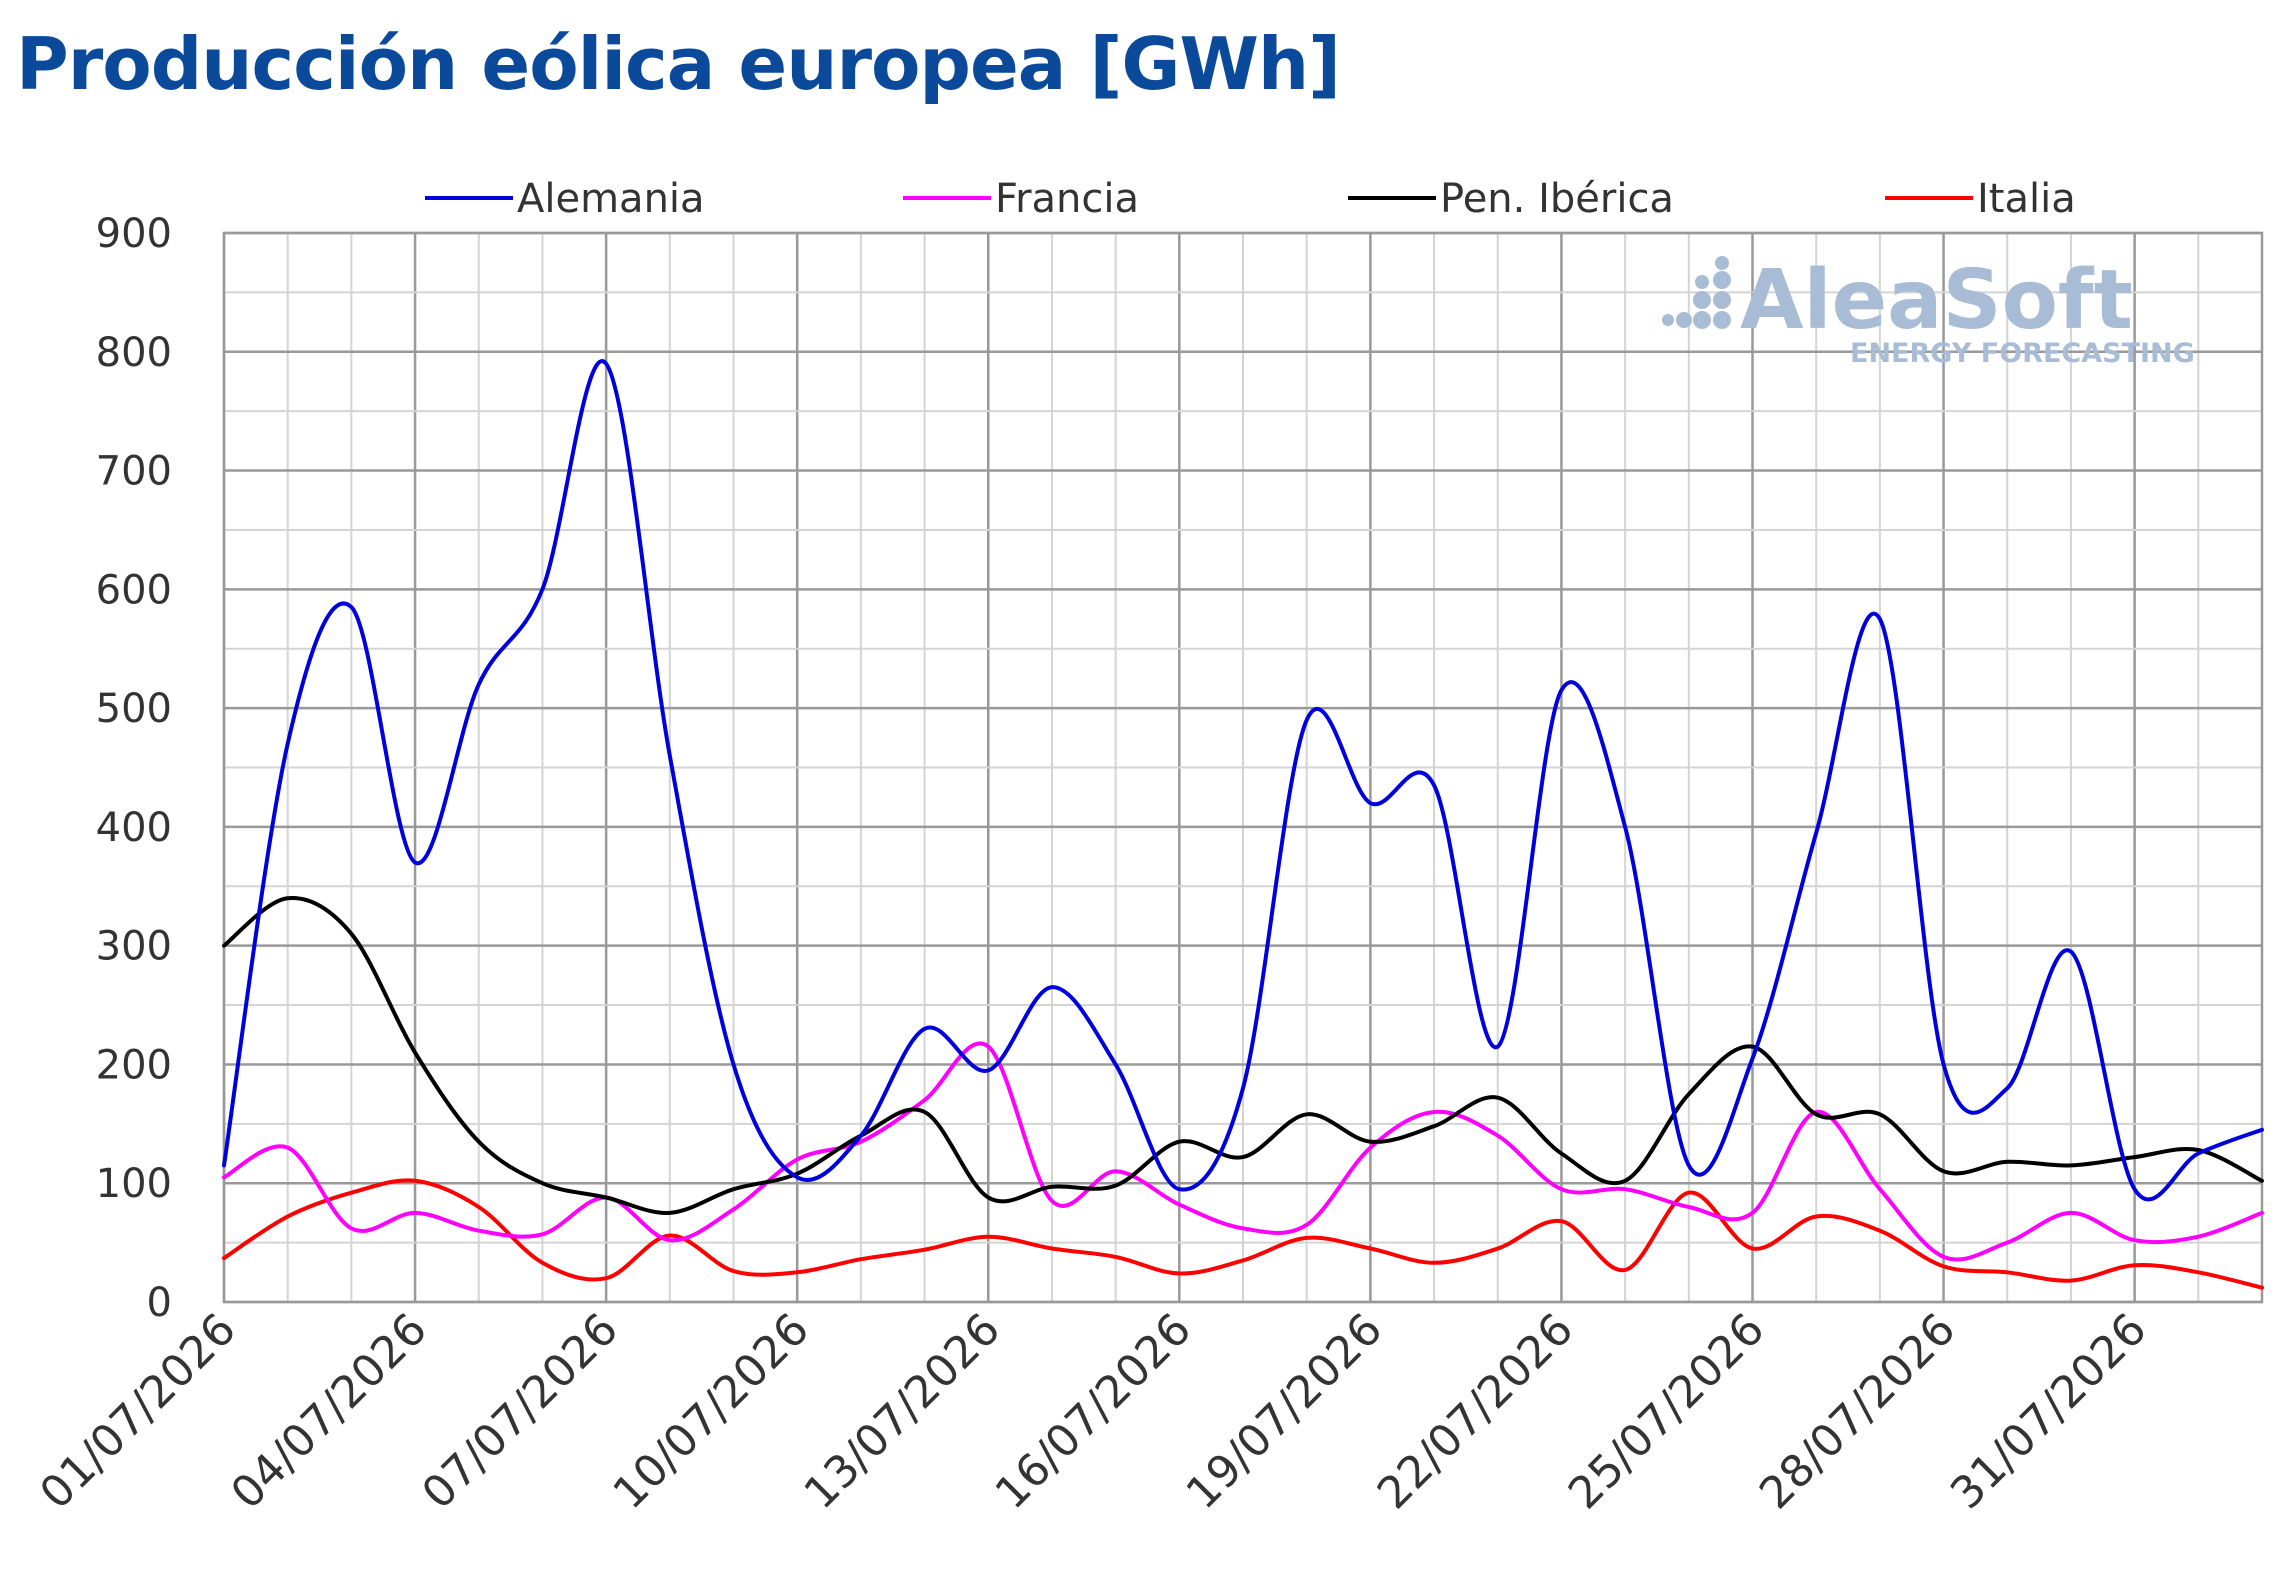 This screenshot has height=1589, width=2282. I want to click on chart-title: Producción eólica europea [GWh], so click(678, 64).